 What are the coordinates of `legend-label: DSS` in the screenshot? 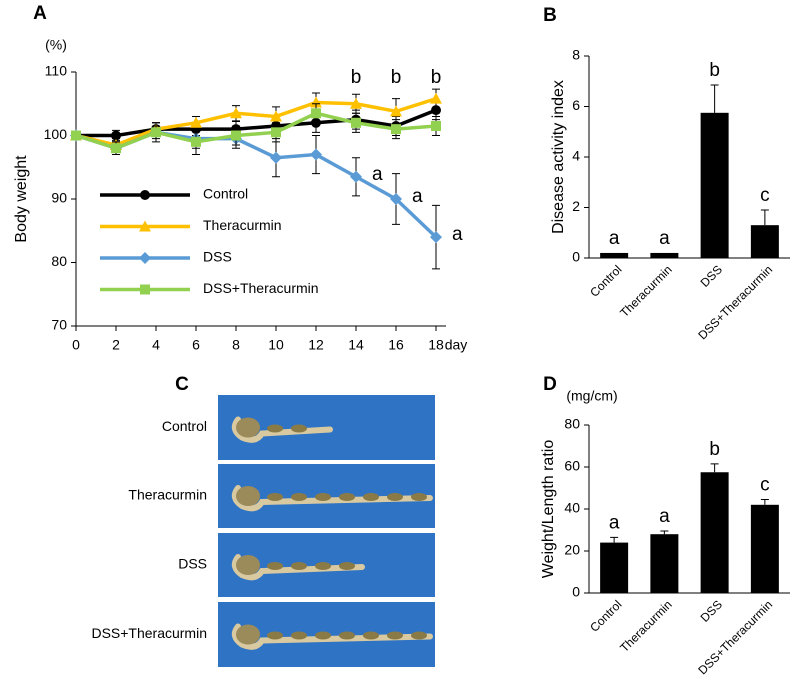 It's located at (217, 257).